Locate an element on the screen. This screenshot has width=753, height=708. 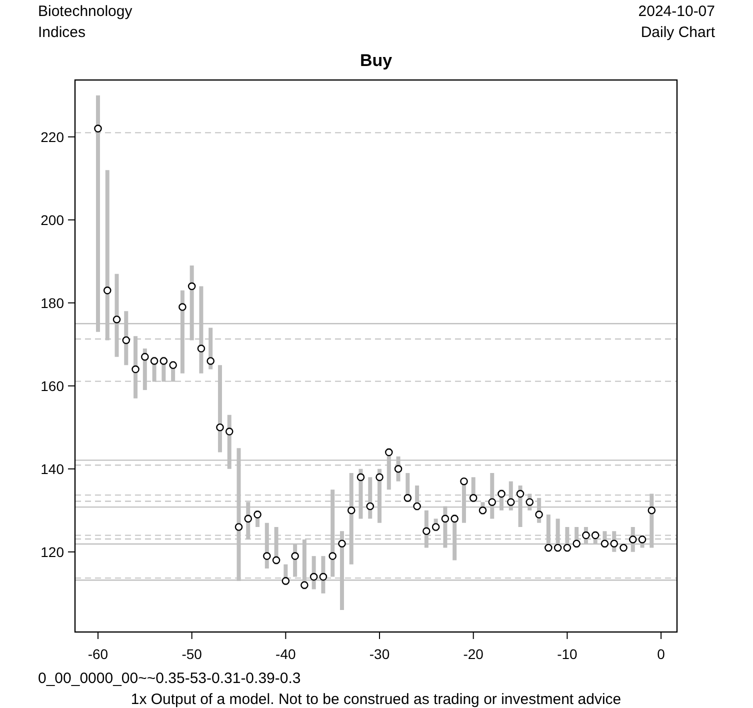
text: 0_00_0000_00~~0.35-53-0.31-0.39-0.3 is located at coordinates (169, 678).